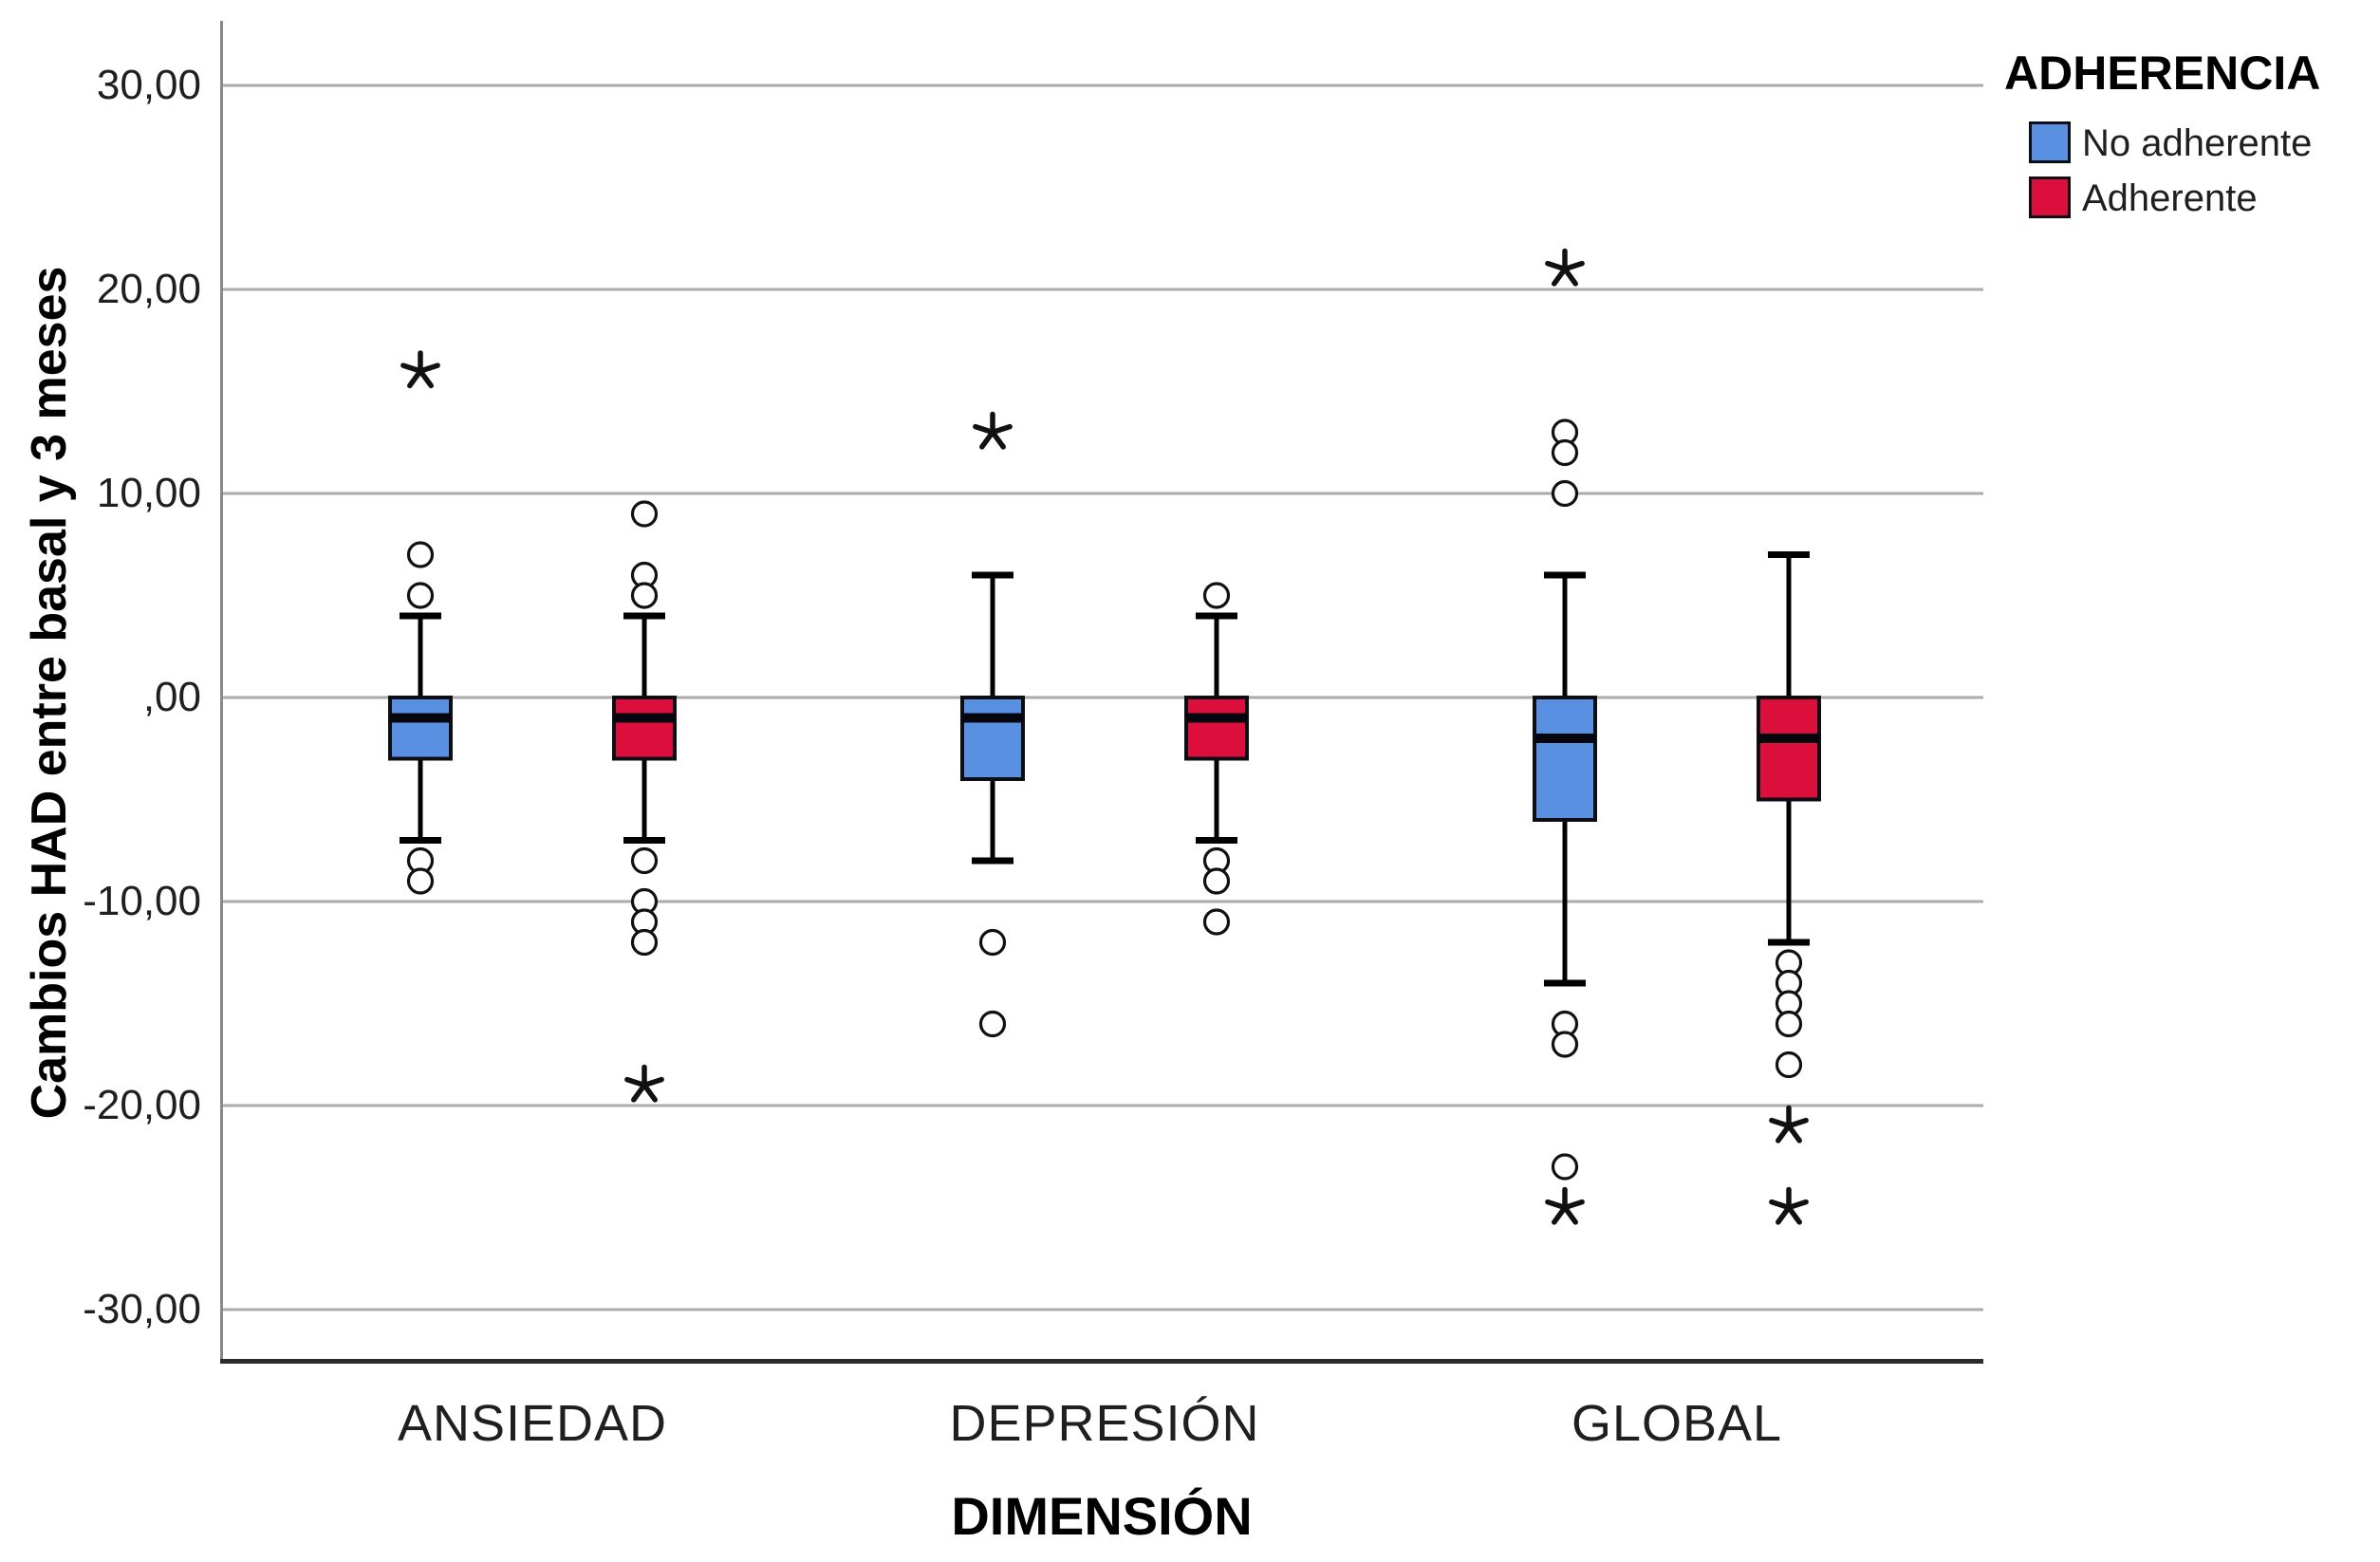 The image size is (2380, 1562). I want to click on box-ansiedad-no-adherente, so click(421, 622).